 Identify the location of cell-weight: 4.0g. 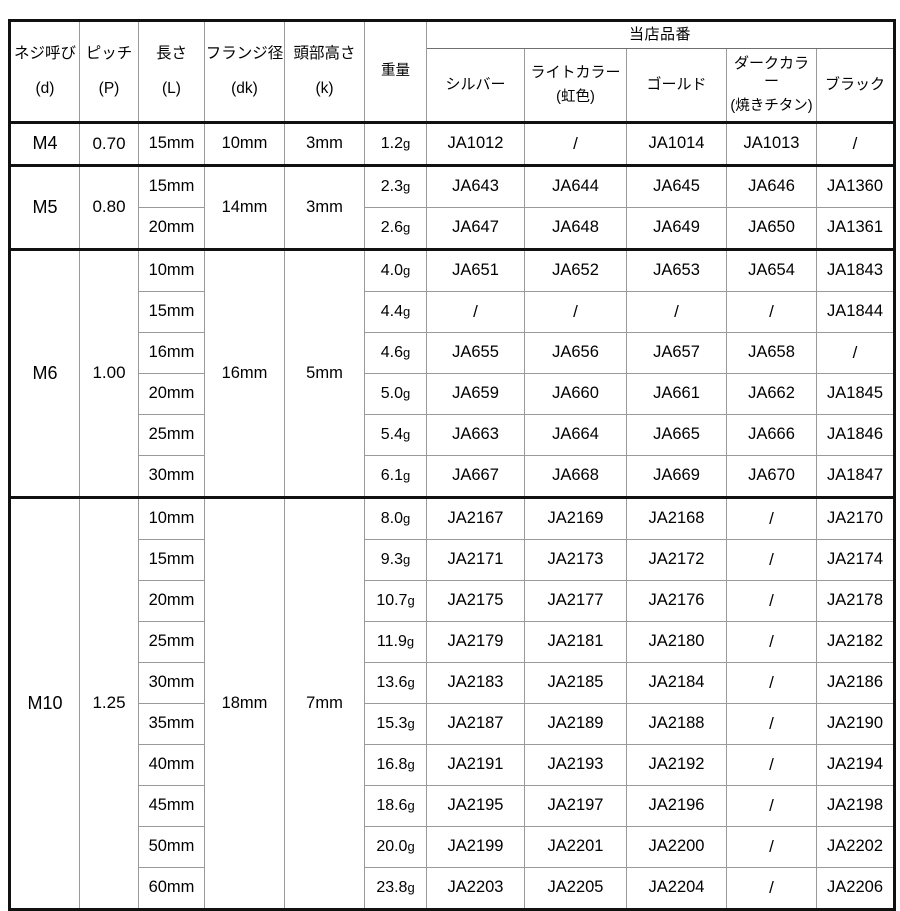
(395, 270).